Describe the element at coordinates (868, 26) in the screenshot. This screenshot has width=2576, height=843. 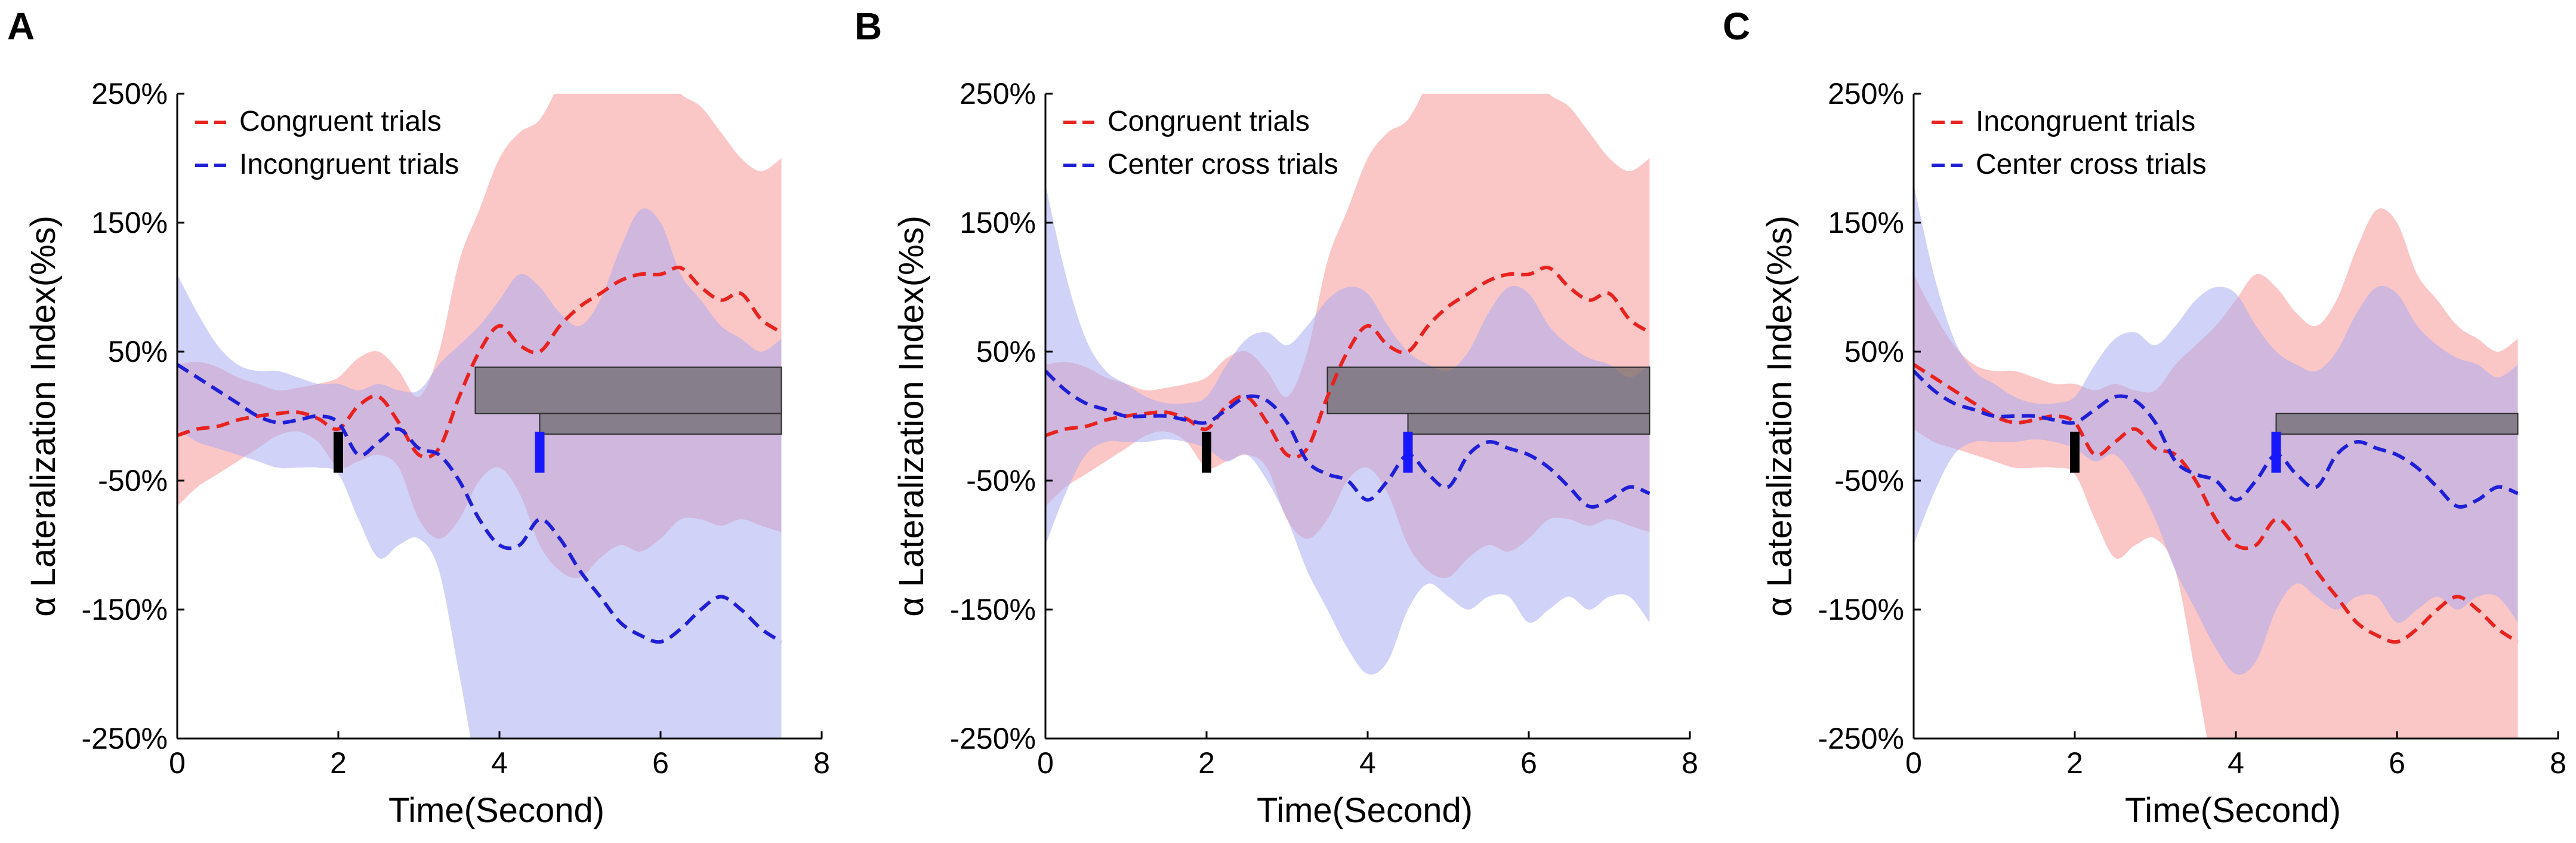
I see `panel-letter: B` at that location.